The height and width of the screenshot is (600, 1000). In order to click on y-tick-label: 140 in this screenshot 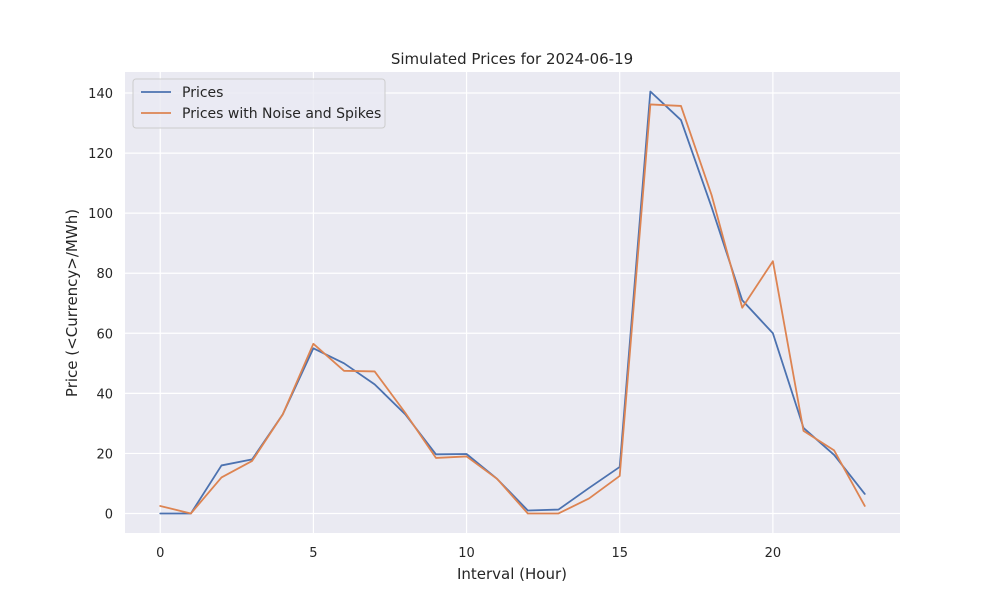, I will do `click(100, 94)`.